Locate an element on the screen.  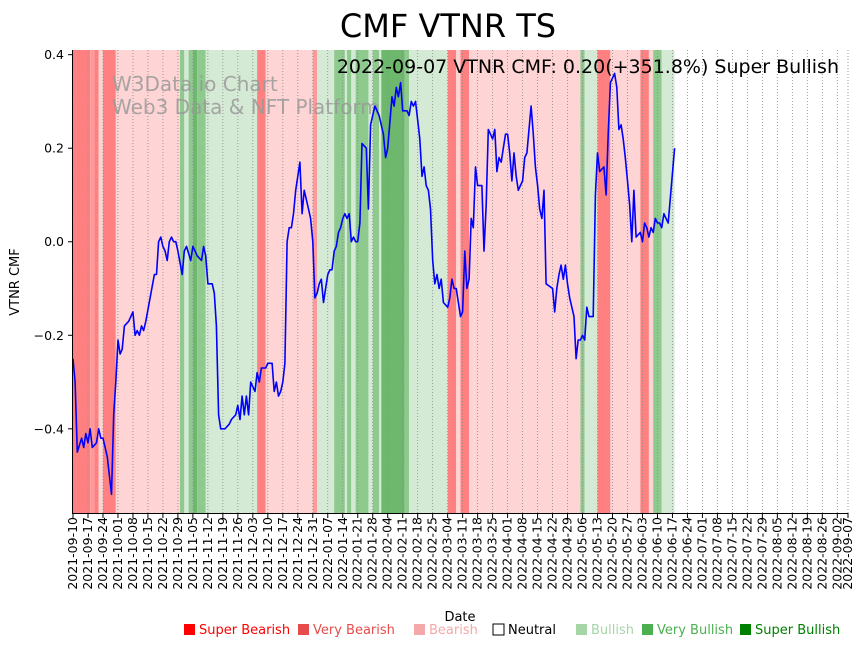
x-tick-label: 2022-09-07 is located at coordinates (847, 553).